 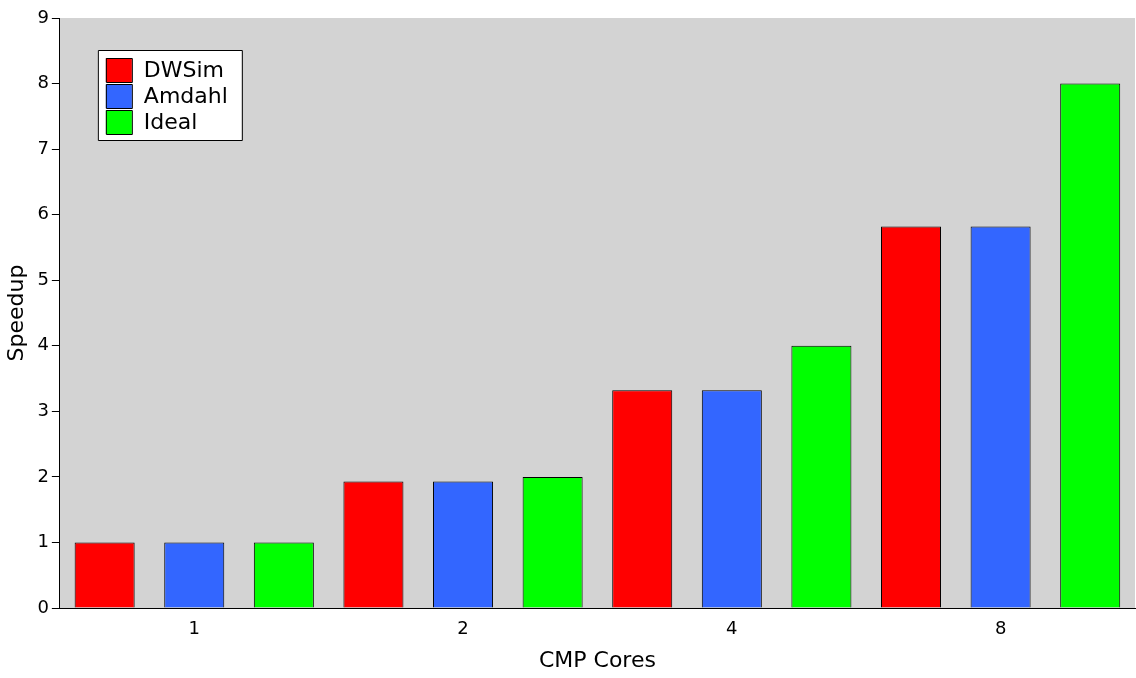 What do you see at coordinates (185, 95) in the screenshot?
I see `legend-label: Amdahl` at bounding box center [185, 95].